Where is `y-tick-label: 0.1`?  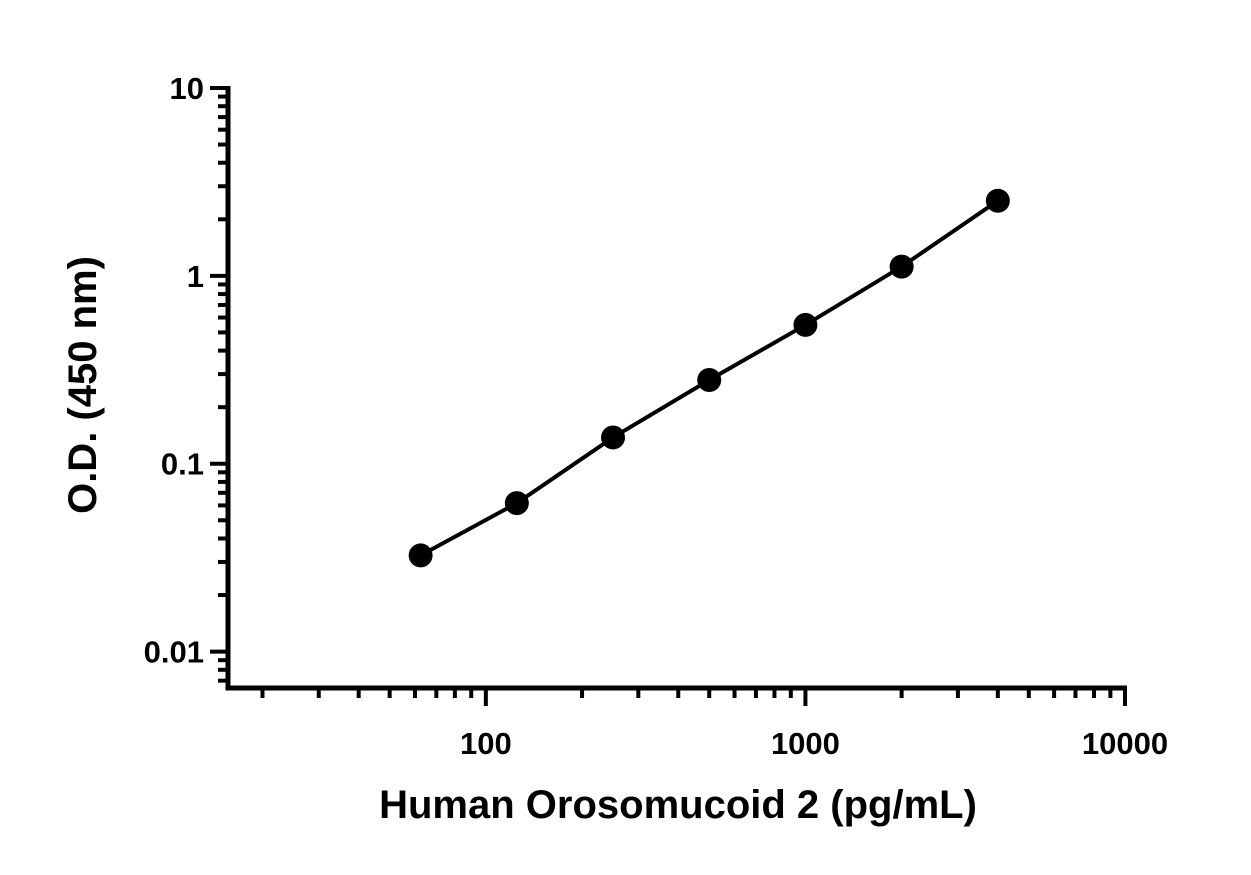
y-tick-label: 0.1 is located at coordinates (182, 464).